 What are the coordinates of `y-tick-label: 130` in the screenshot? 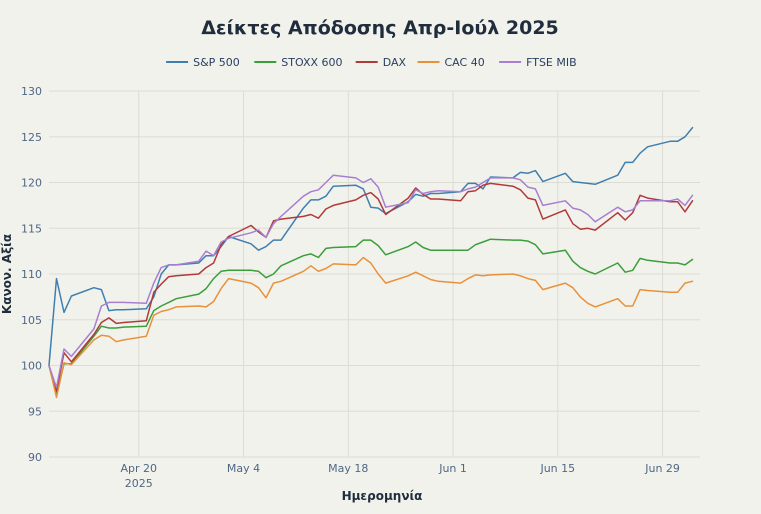 It's located at (31, 91).